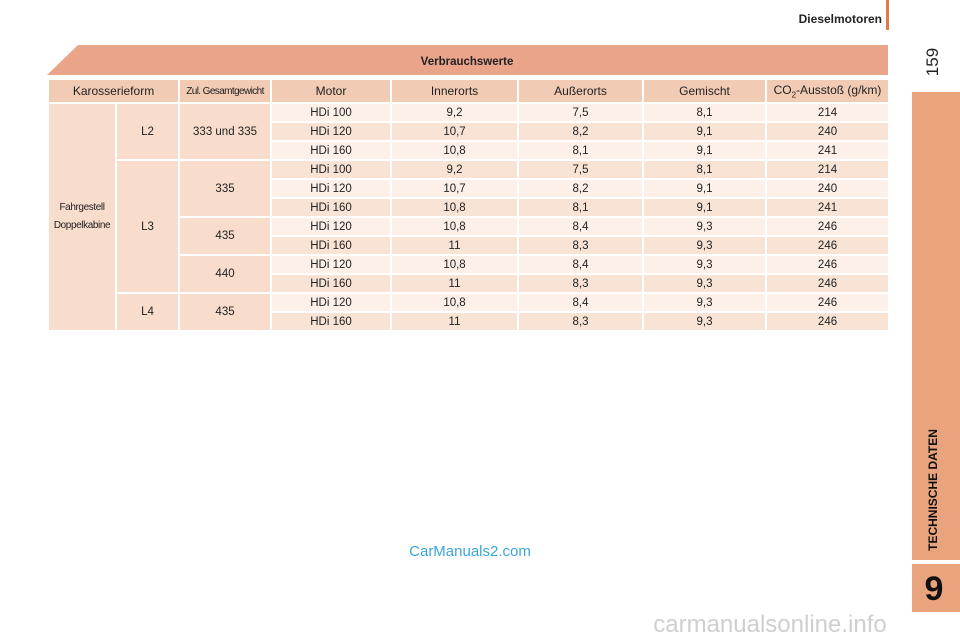  What do you see at coordinates (840, 19) in the screenshot?
I see `header-title: Dieselmotoren` at bounding box center [840, 19].